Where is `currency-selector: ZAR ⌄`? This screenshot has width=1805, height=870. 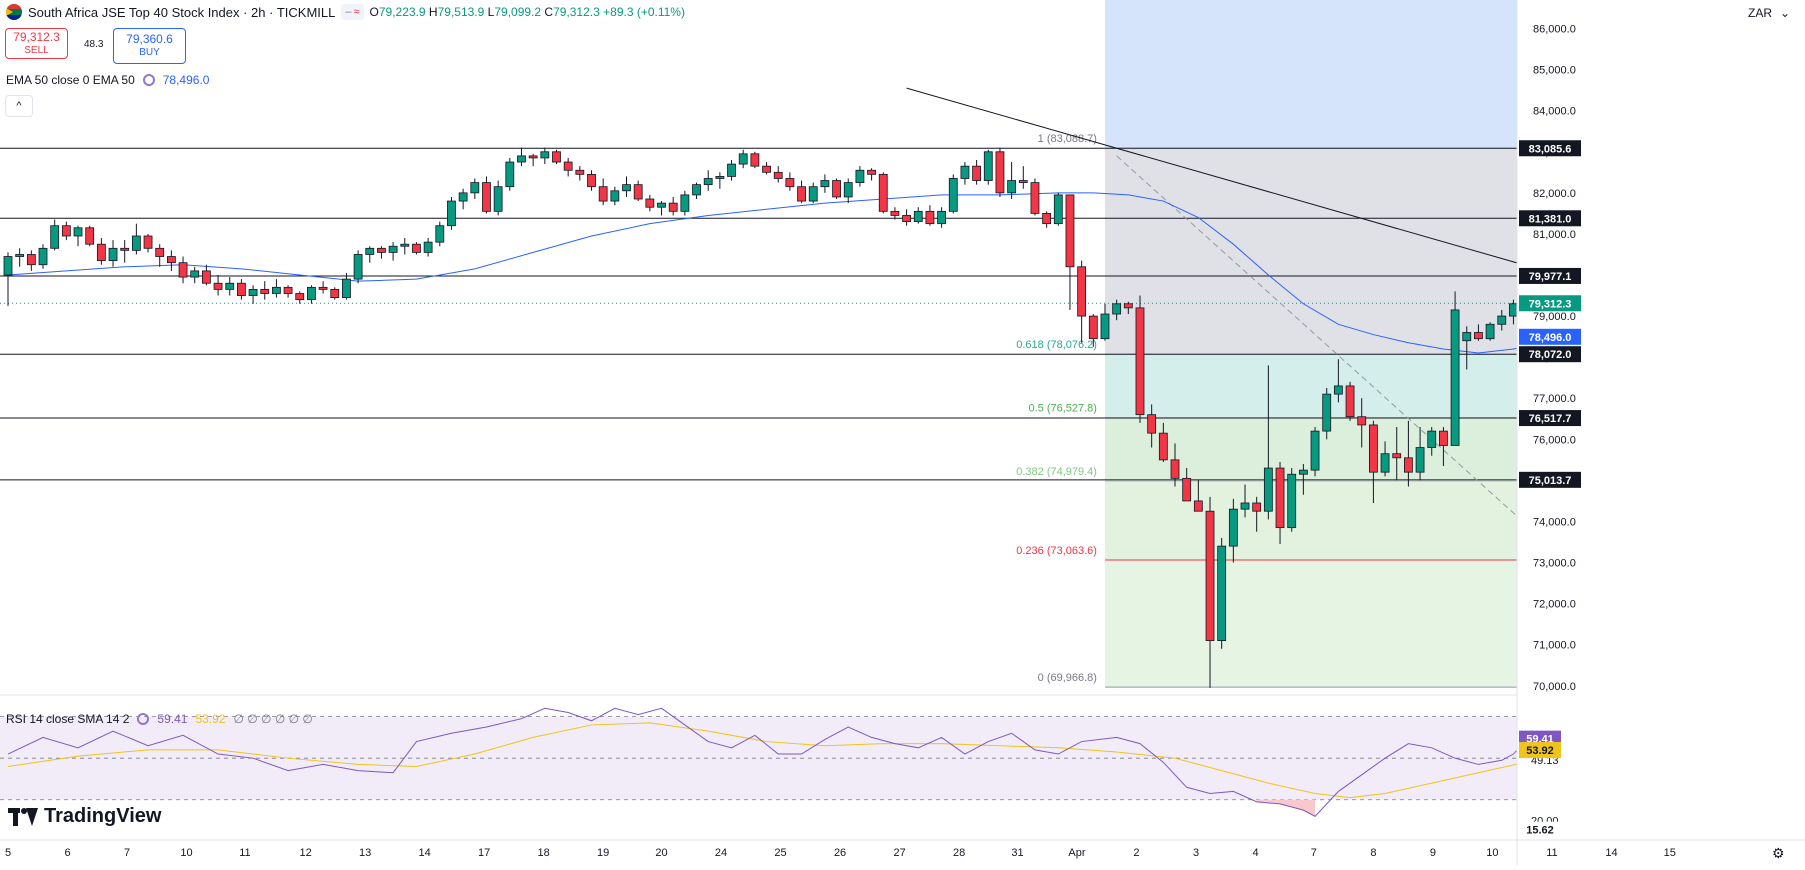
currency-selector: ZAR ⌄ is located at coordinates (1769, 13).